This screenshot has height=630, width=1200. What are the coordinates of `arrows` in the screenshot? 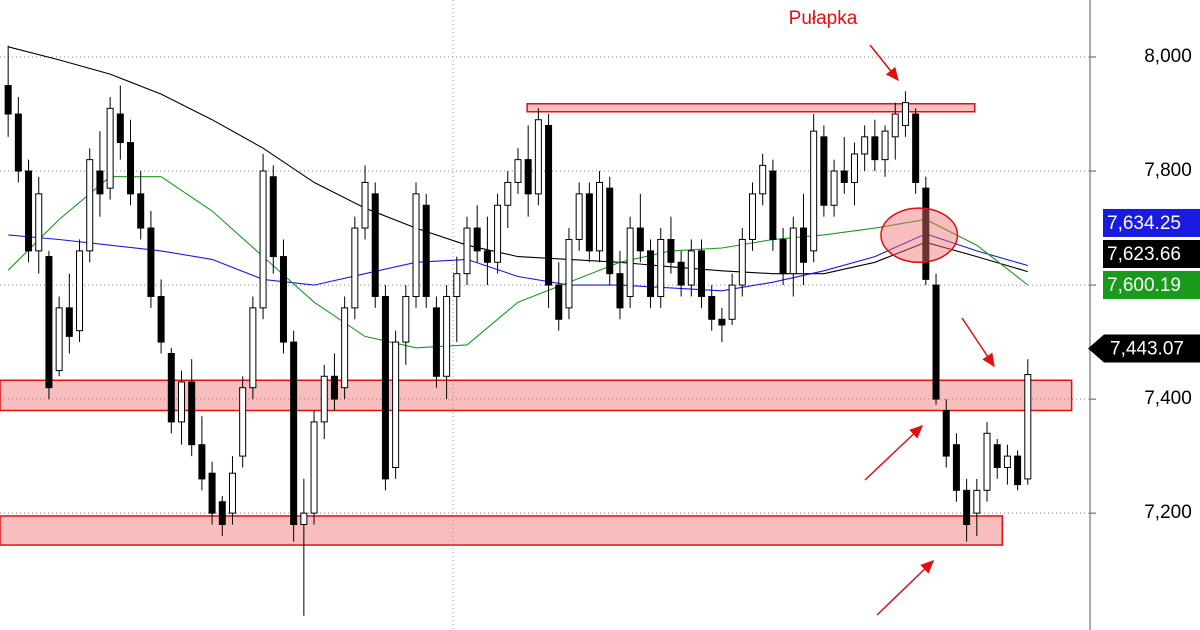 It's located at (929, 330).